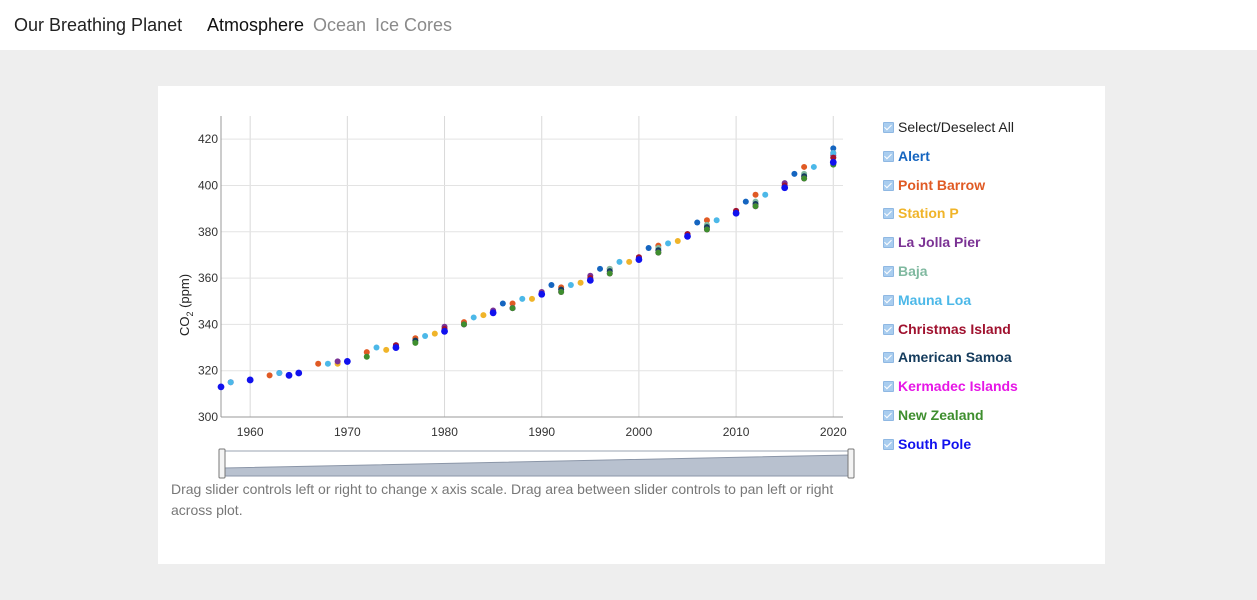 This screenshot has height=600, width=1257. Describe the element at coordinates (851, 463) in the screenshot. I see `slider-right-handle` at that location.